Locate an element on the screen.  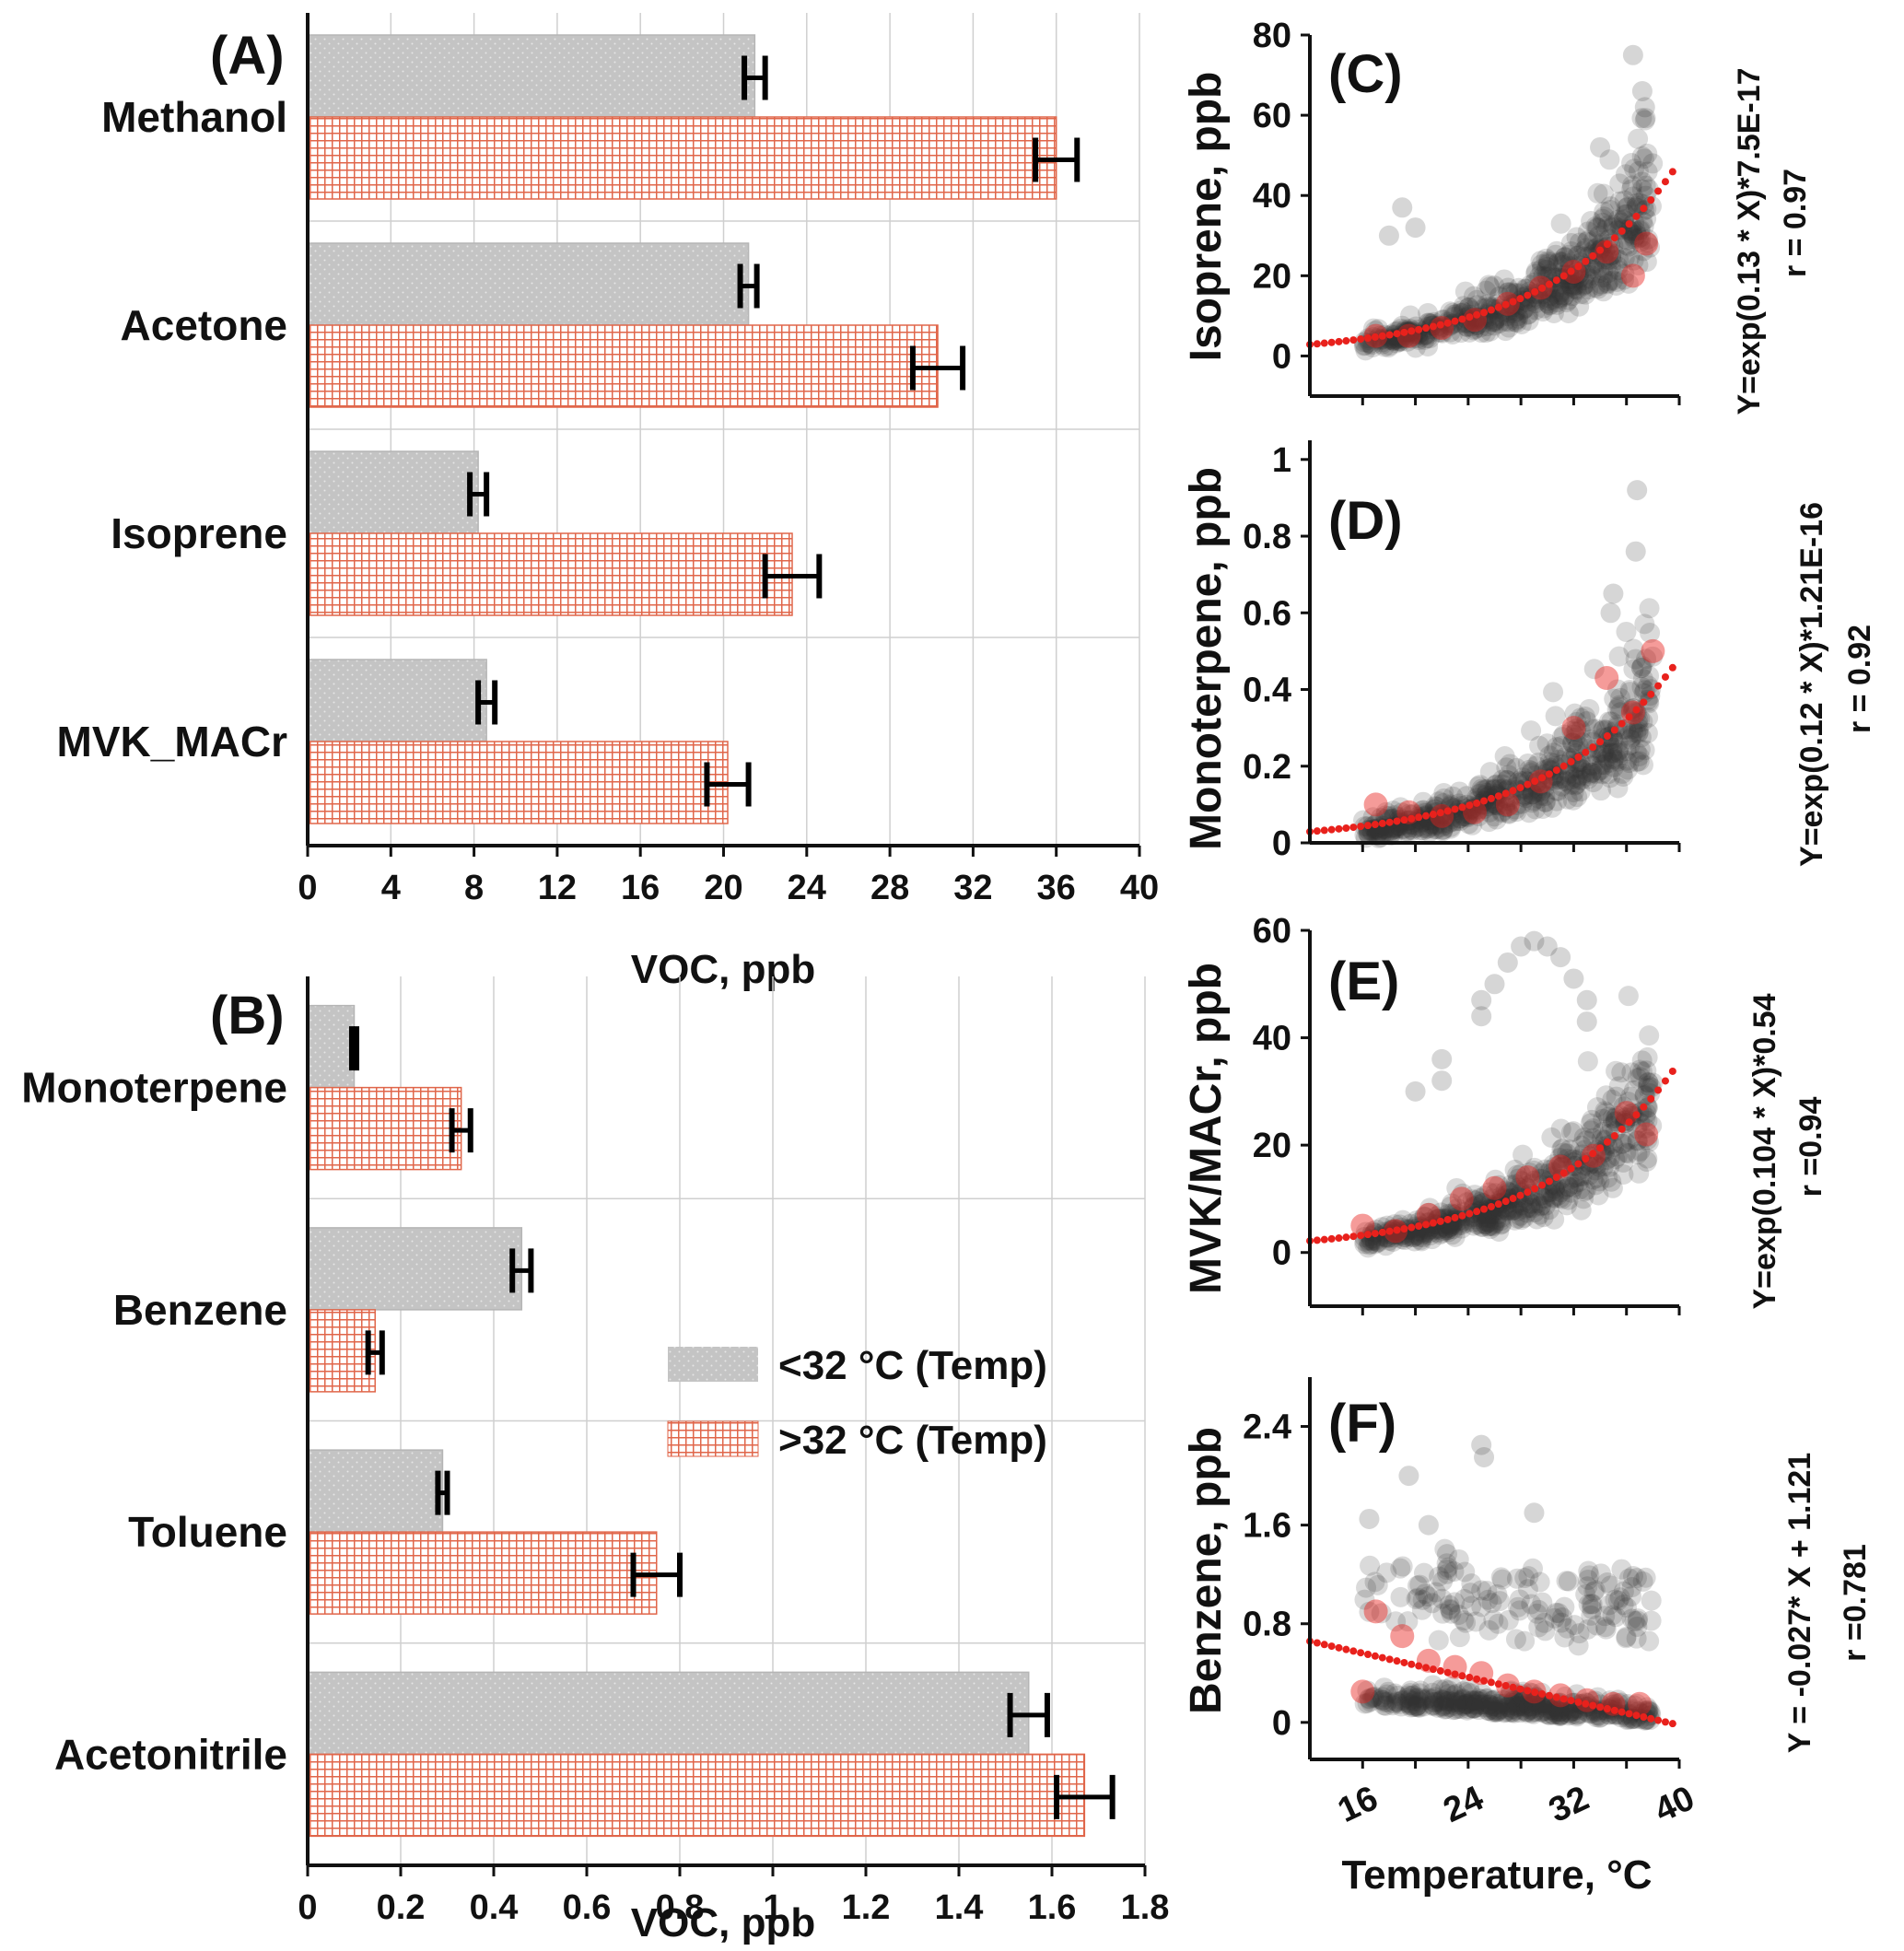
legend-label-below: <32 °C (Temp) is located at coordinates (912, 1366).